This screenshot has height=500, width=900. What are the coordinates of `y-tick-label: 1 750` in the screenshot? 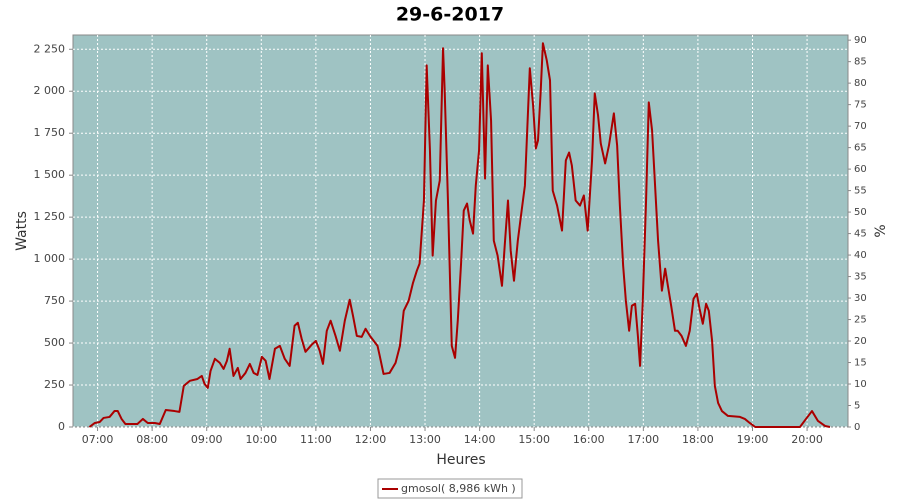 It's located at (50, 132).